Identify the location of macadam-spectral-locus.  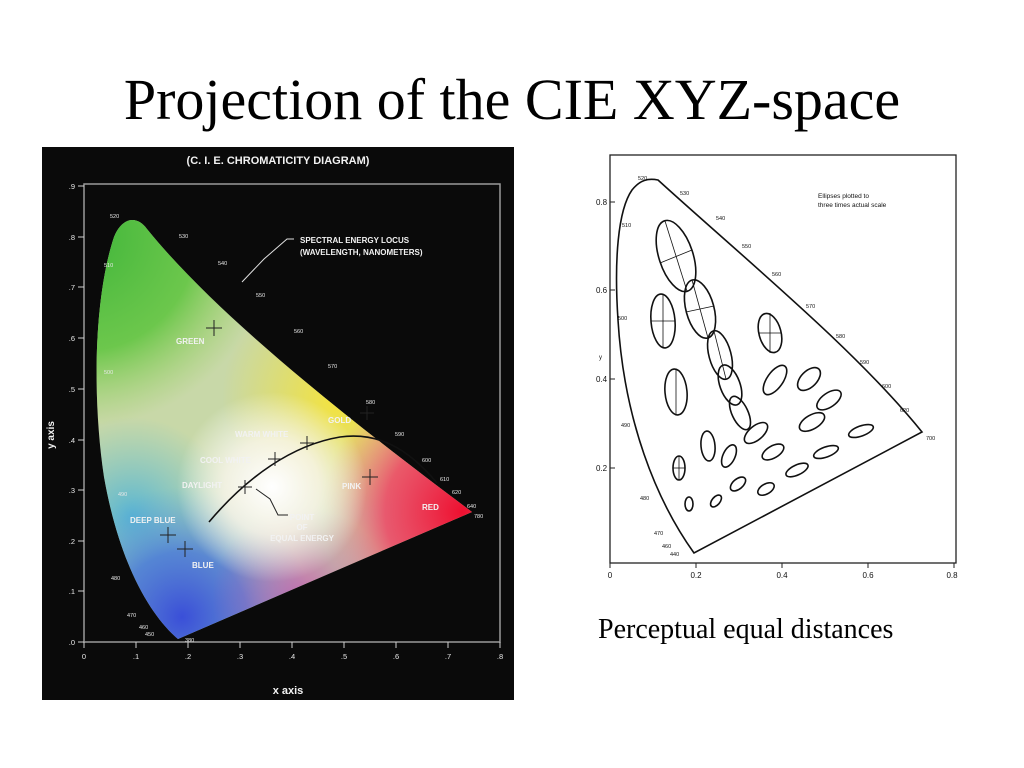
(769, 366).